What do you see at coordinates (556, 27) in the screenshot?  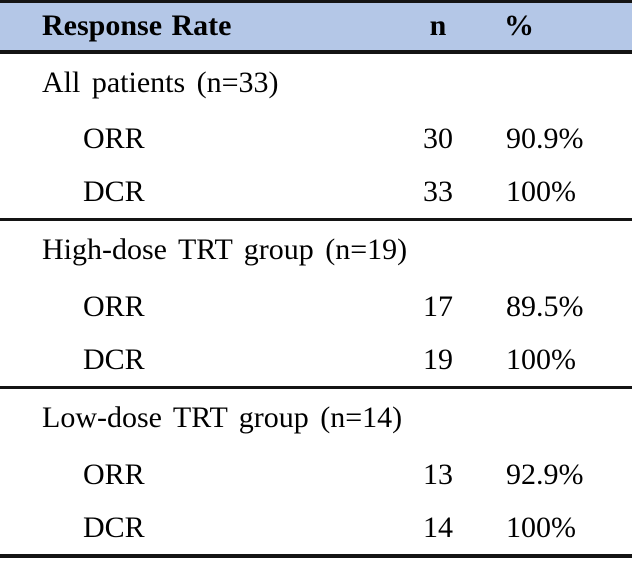 I see `column-header-percent: %` at bounding box center [556, 27].